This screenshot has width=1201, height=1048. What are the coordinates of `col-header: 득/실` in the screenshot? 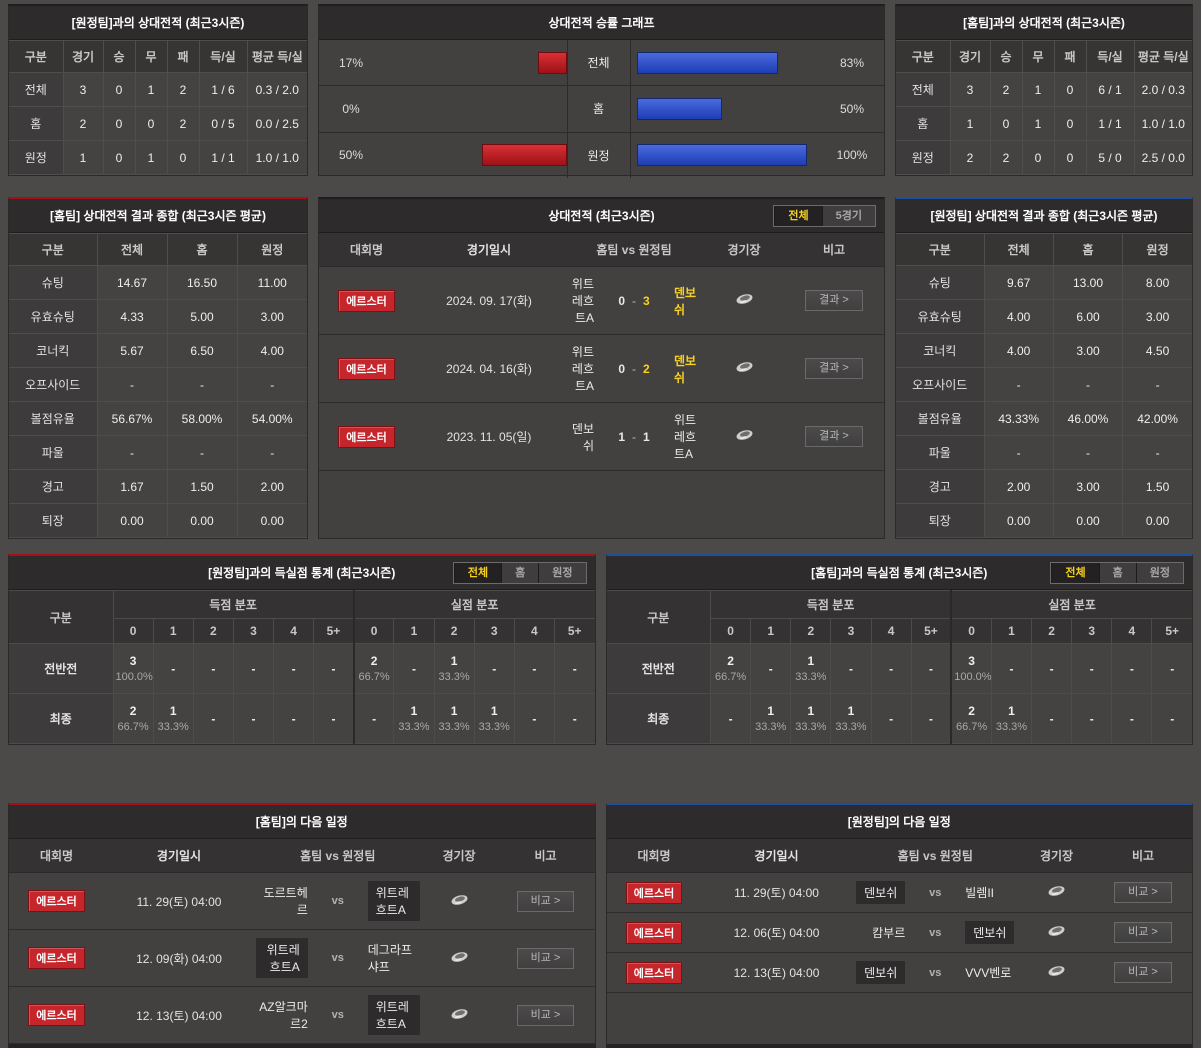 It's located at (223, 56).